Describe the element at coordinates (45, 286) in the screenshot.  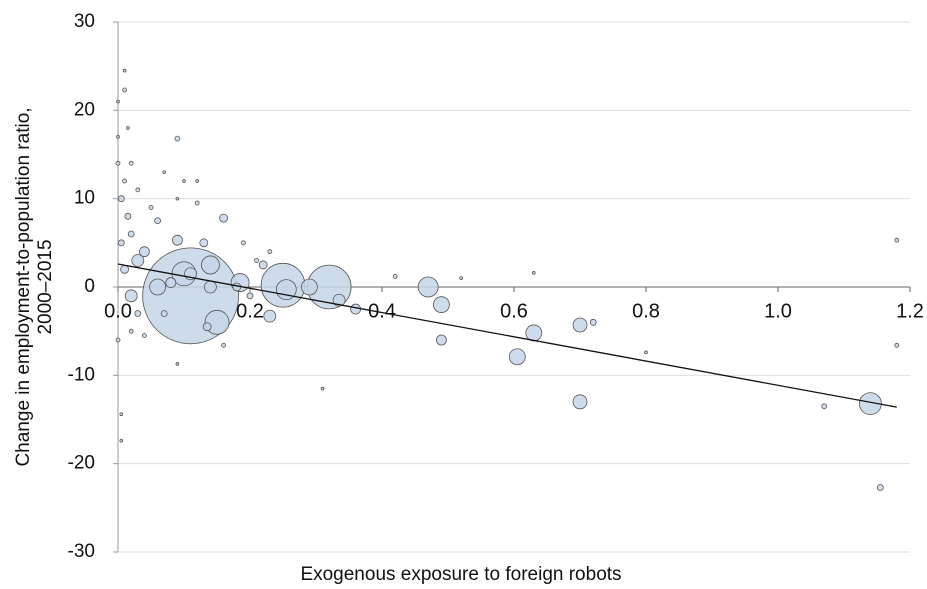
I see `y-axis-label: 2000–2015` at that location.